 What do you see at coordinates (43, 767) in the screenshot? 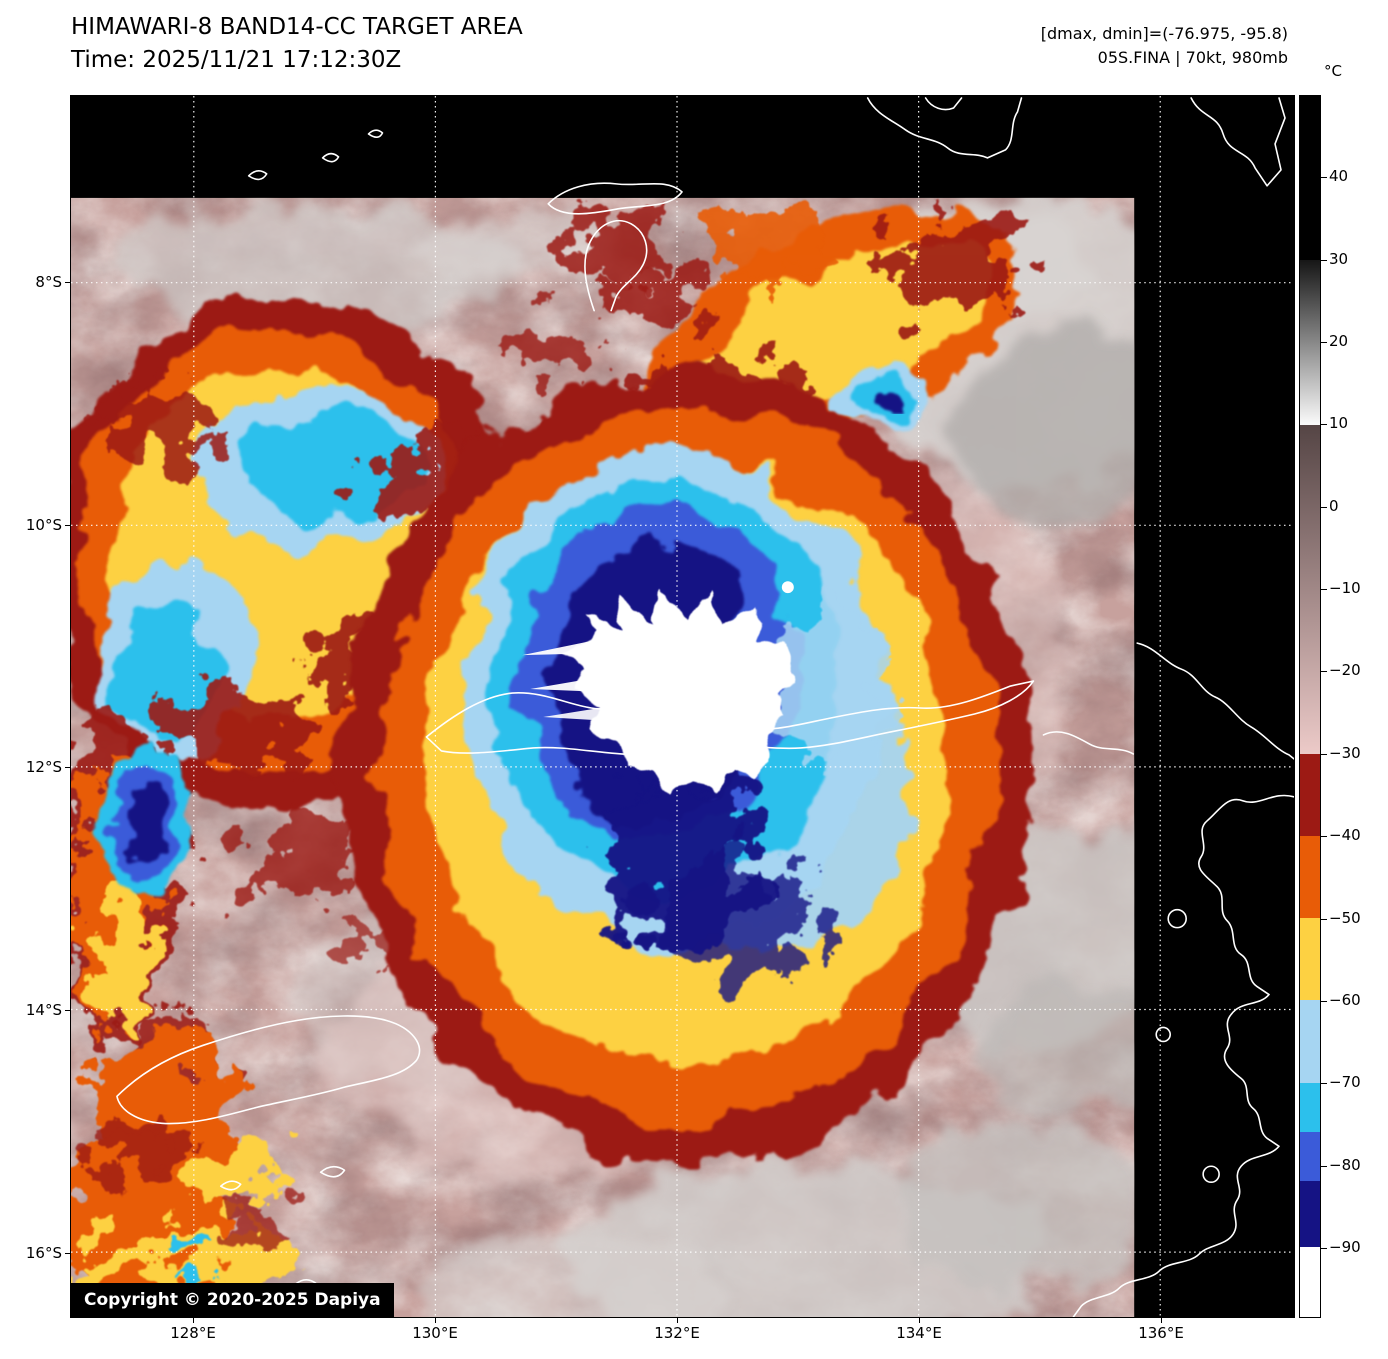
I see `lat-tick-label: 12°S` at bounding box center [43, 767].